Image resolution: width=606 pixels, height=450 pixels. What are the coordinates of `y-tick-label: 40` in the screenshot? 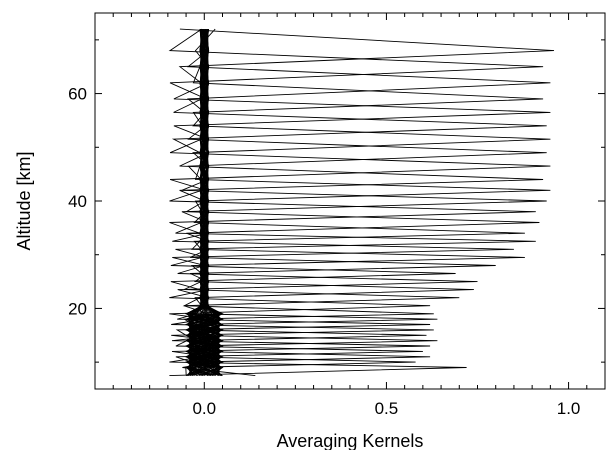 It's located at (77, 201).